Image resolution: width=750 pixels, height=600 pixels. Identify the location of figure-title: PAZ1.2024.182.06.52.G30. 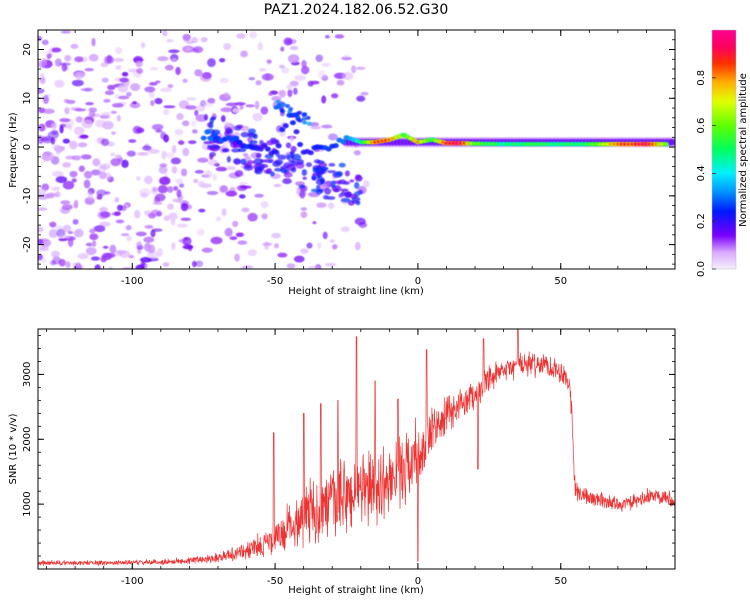
(356, 10).